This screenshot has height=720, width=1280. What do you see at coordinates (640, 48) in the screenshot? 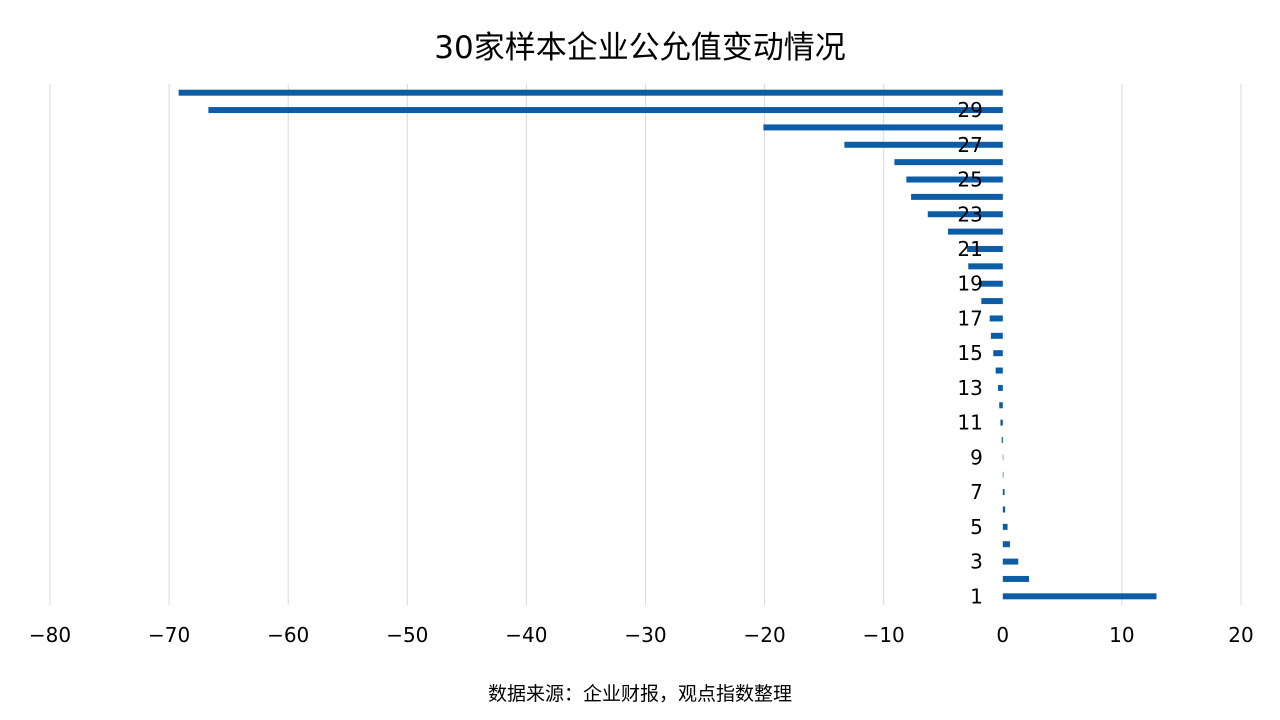
I see `chart-title: 30家样本企业公允值变动情况` at bounding box center [640, 48].